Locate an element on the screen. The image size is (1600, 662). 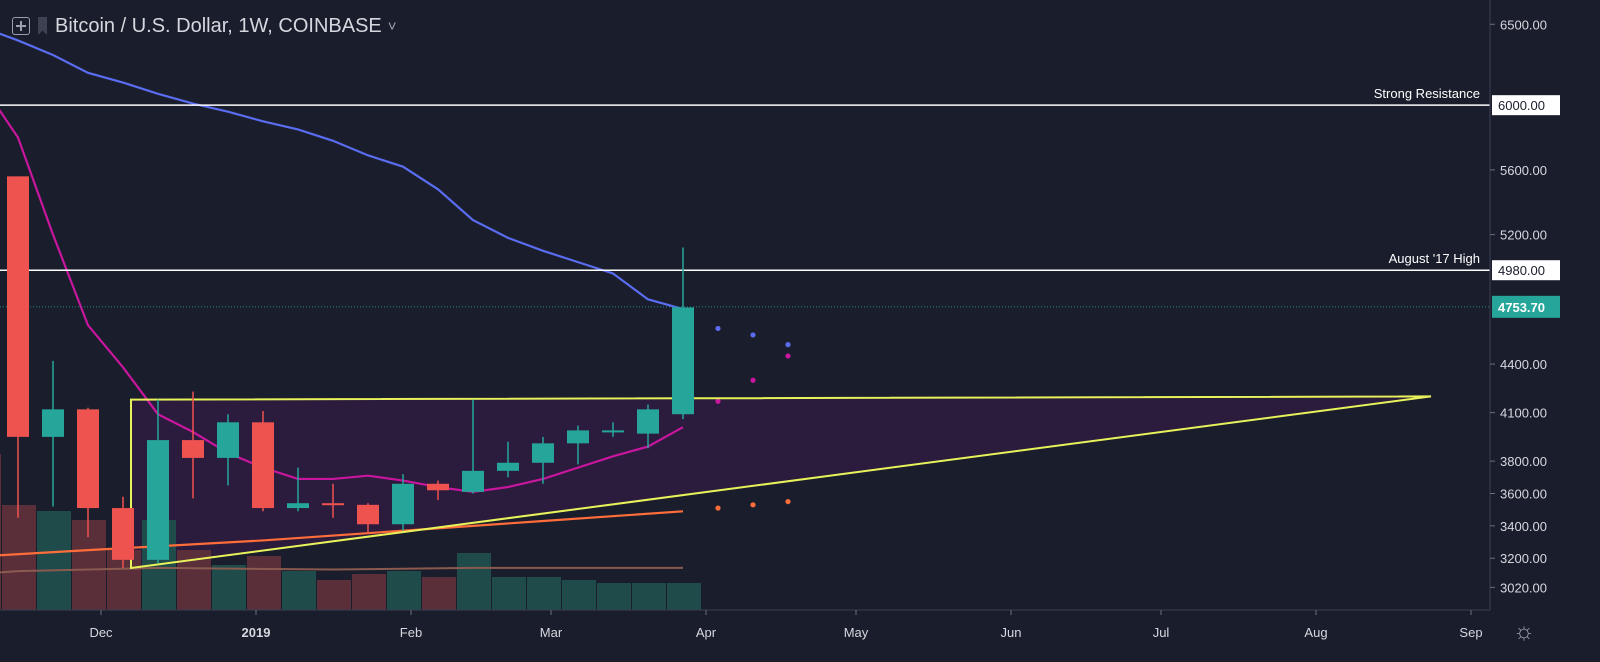
horizontal-level-label: Strong Resistance is located at coordinates (1427, 93).